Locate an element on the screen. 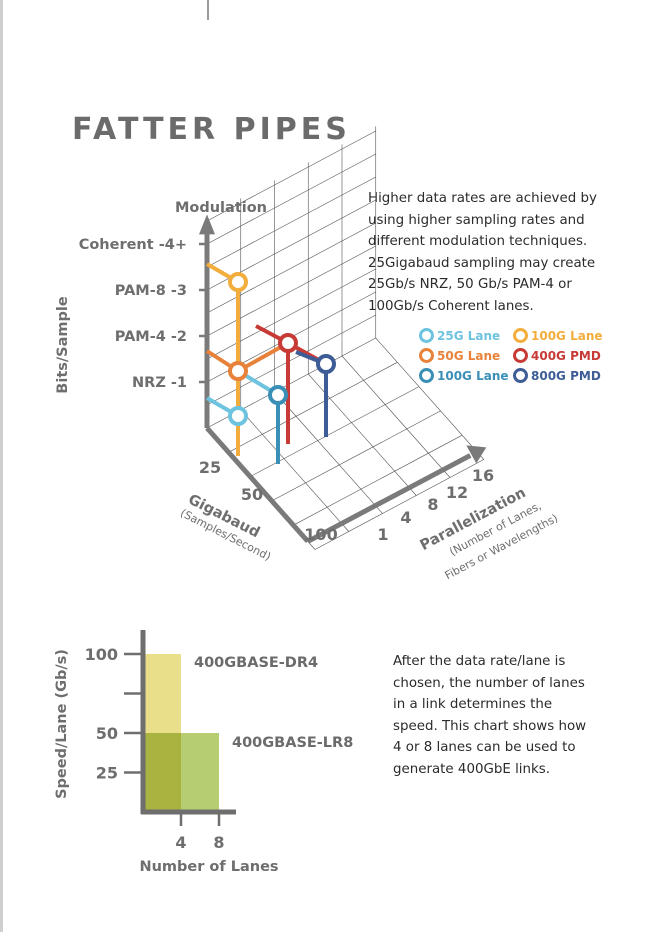 Image resolution: width=652 pixels, height=932 pixels. bar-overlap is located at coordinates (162, 772).